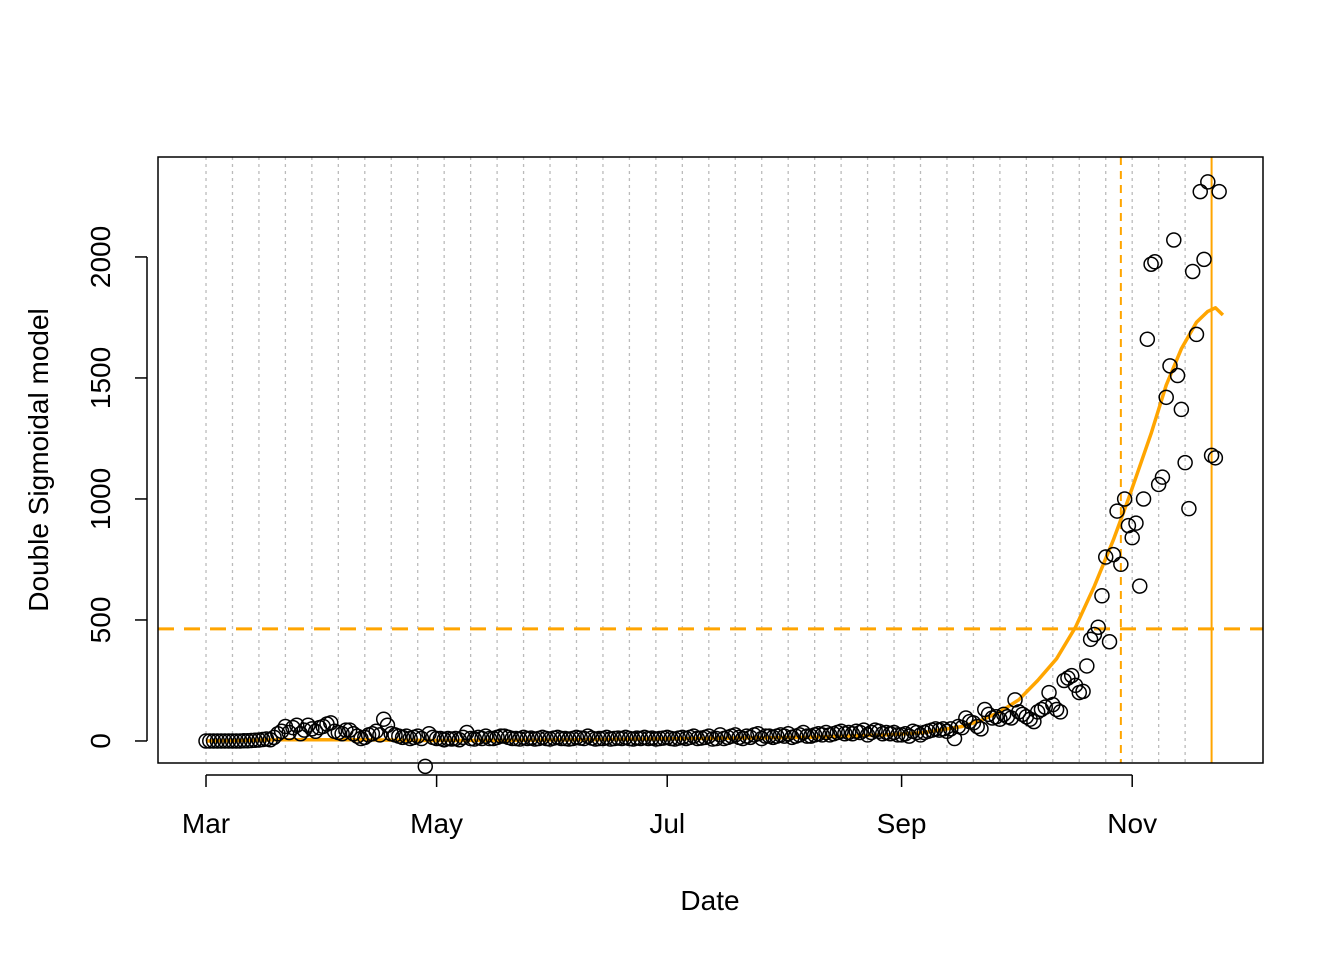 The width and height of the screenshot is (1344, 960). Describe the element at coordinates (100, 499) in the screenshot. I see `y-tick-label: 1000` at that location.